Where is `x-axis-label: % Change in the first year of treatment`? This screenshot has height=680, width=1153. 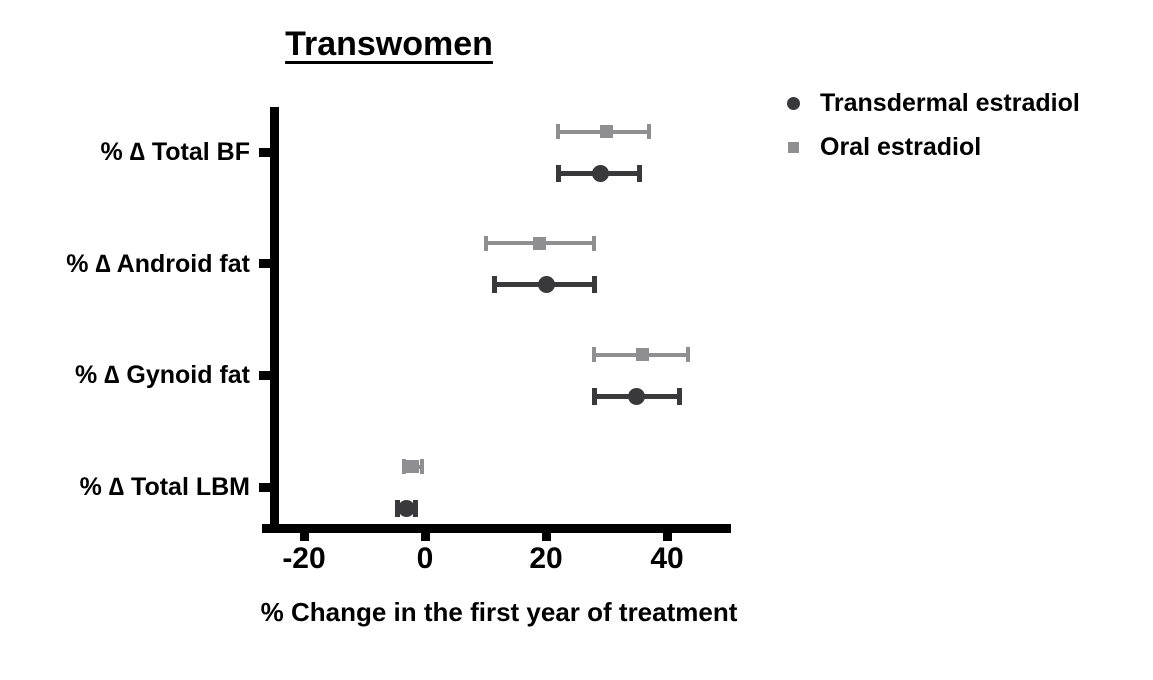 x-axis-label: % Change in the first year of treatment is located at coordinates (499, 612).